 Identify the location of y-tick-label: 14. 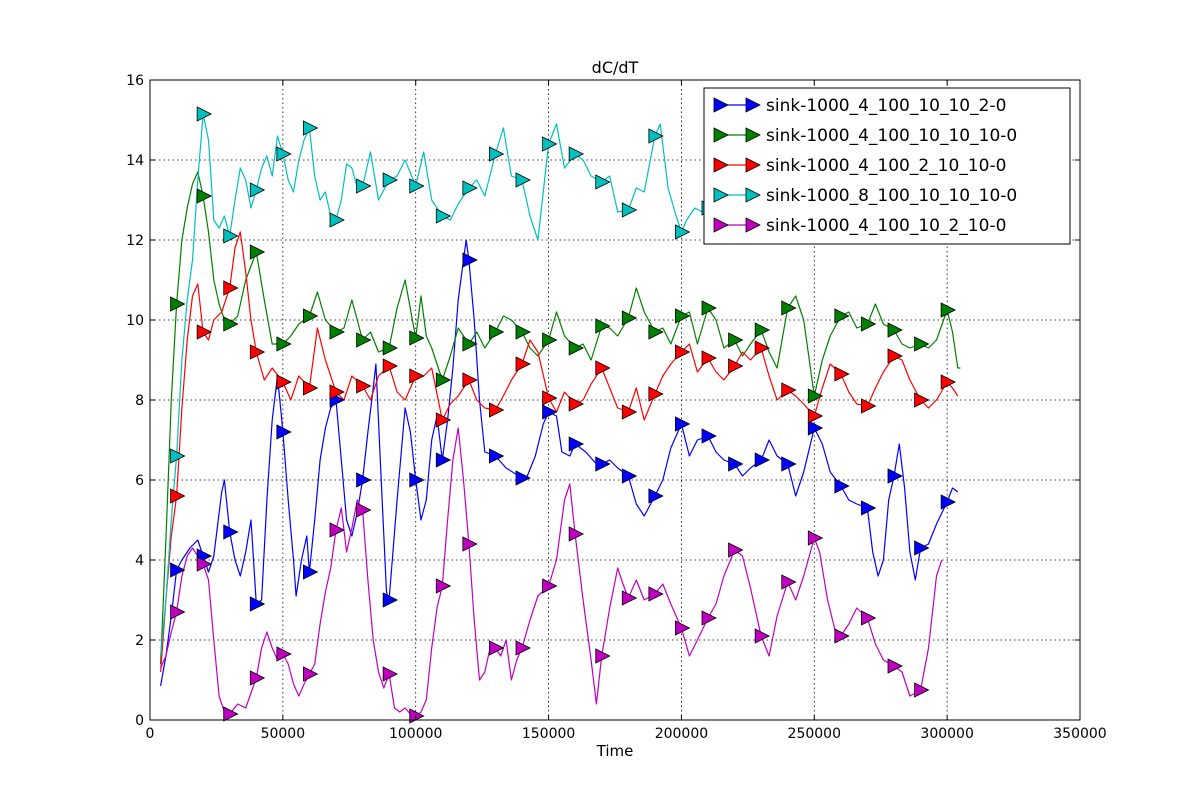
(135, 161).